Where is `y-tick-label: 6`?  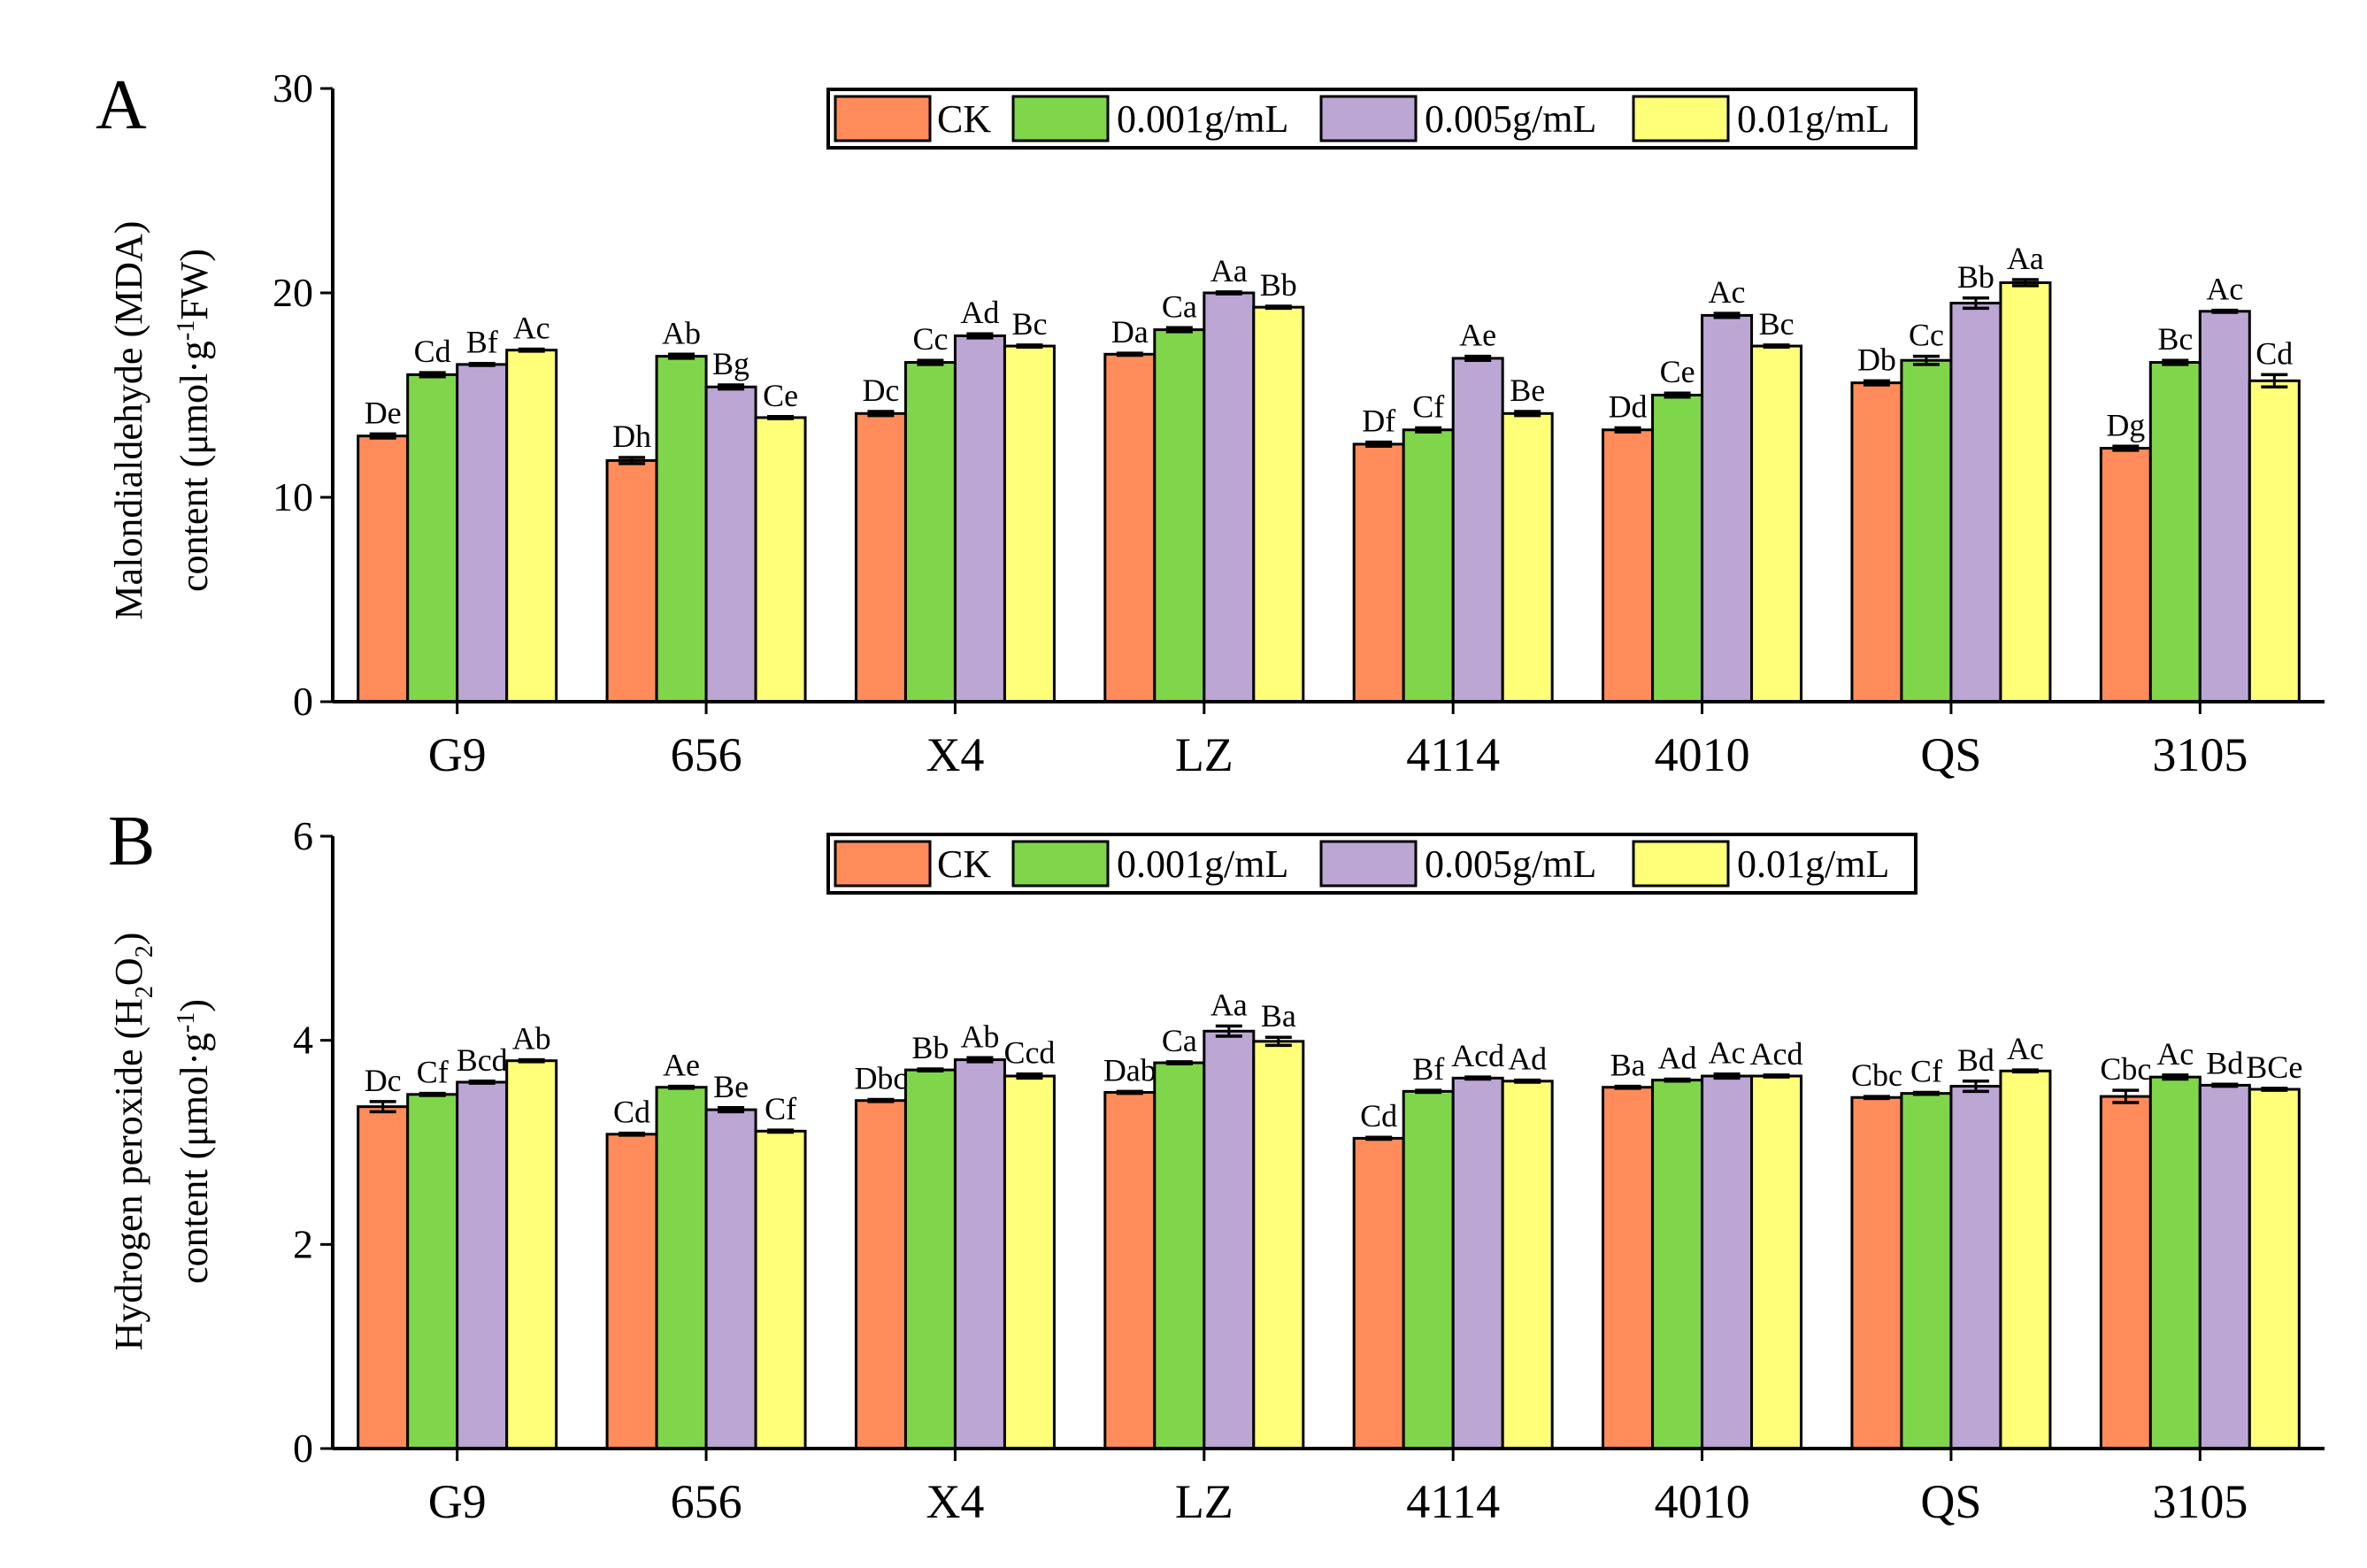
y-tick-label: 6 is located at coordinates (303, 835).